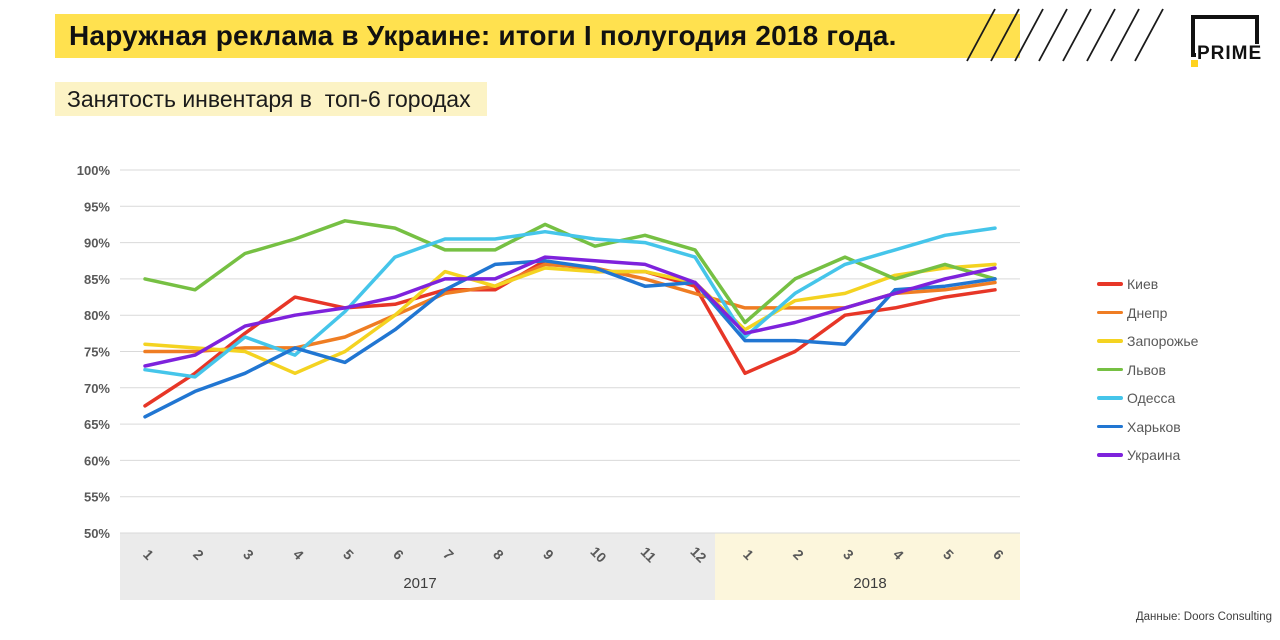  I want to click on prime-logo-accent-square, so click(1194, 63).